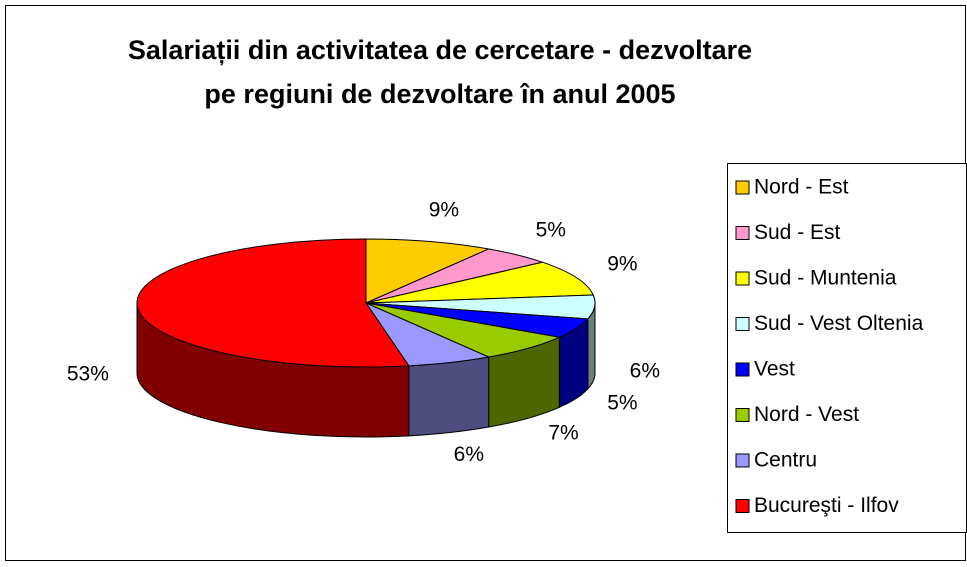  Describe the element at coordinates (826, 505) in the screenshot. I see `legend-label: Bucureşti - Ilfov` at that location.